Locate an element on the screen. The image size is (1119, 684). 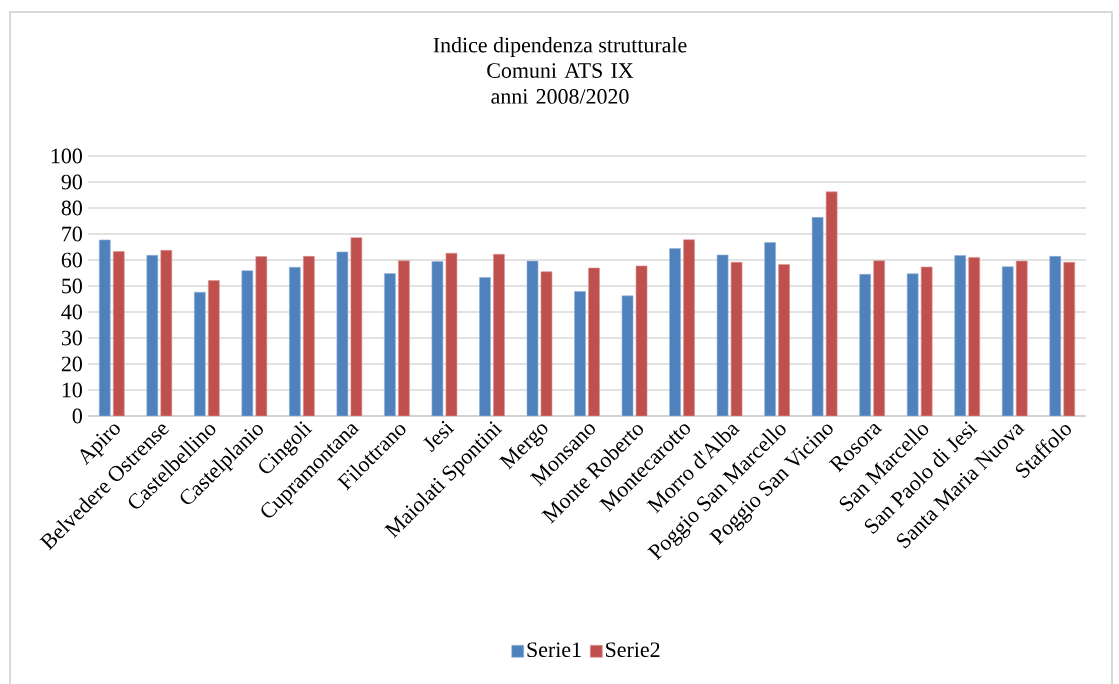
y-tick-label: 90 is located at coordinates (71, 182).